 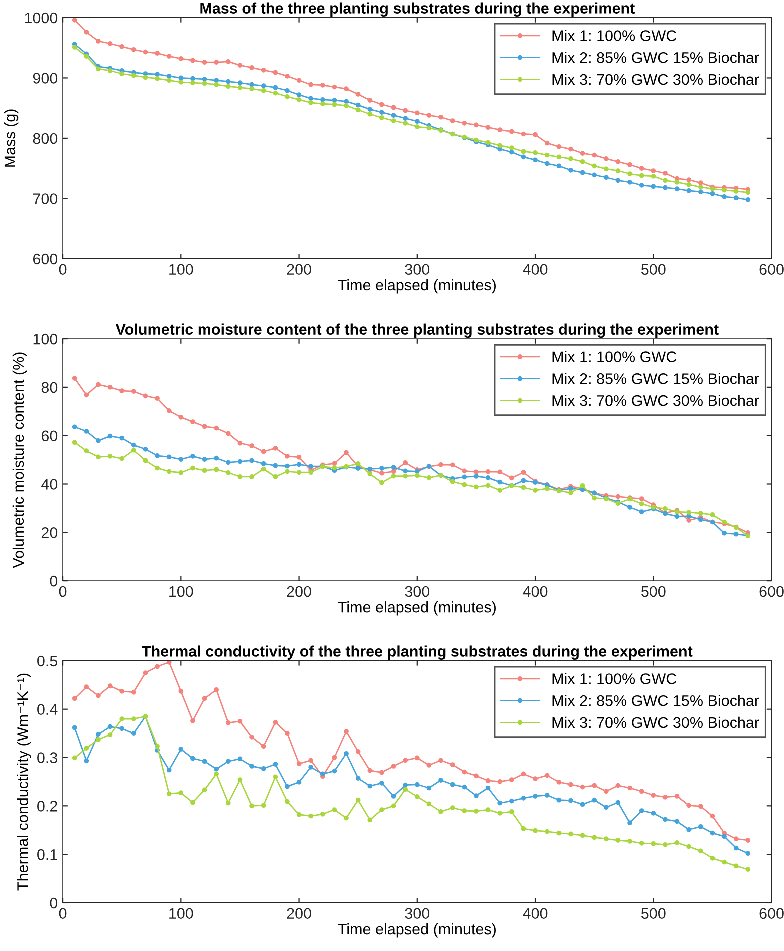 I want to click on y-tick-label: 700, so click(x=45, y=199).